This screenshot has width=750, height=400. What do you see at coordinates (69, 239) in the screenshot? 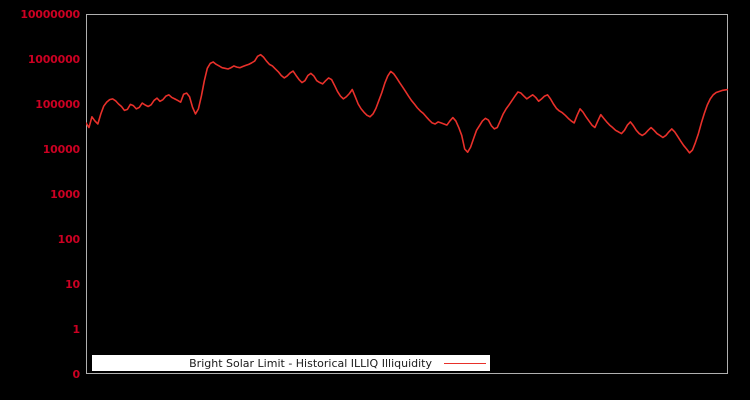
I see `y-tick-label: 100` at bounding box center [69, 239].